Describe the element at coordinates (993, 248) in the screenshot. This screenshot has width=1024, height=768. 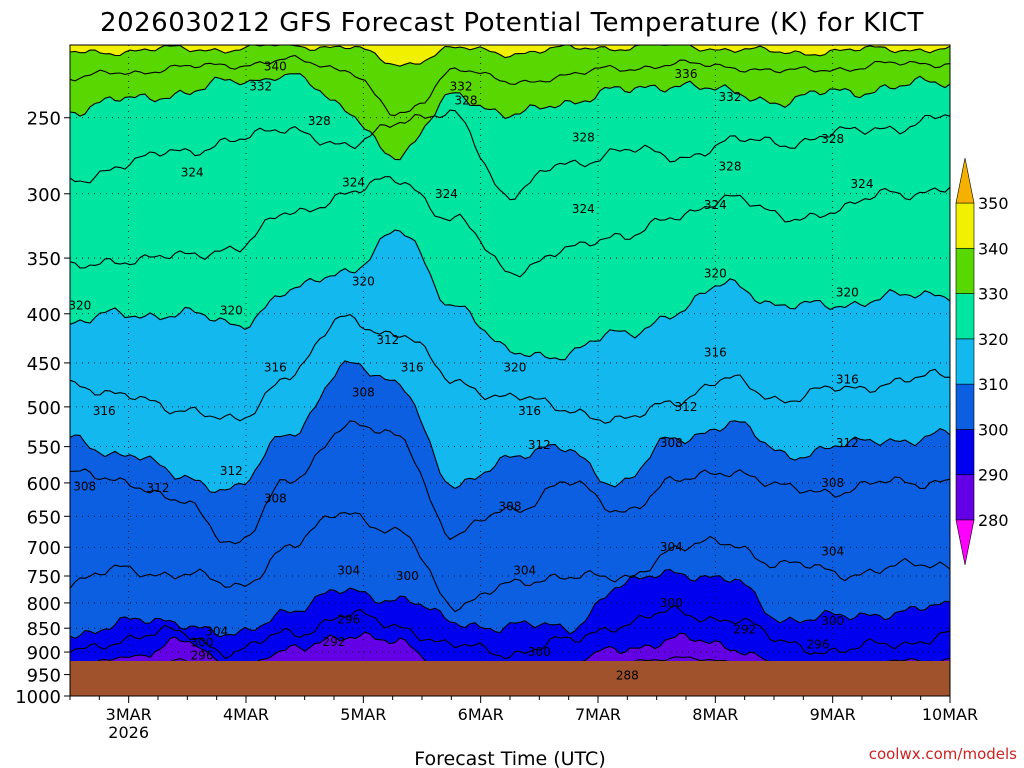
I see `colorbar-label: 340` at that location.